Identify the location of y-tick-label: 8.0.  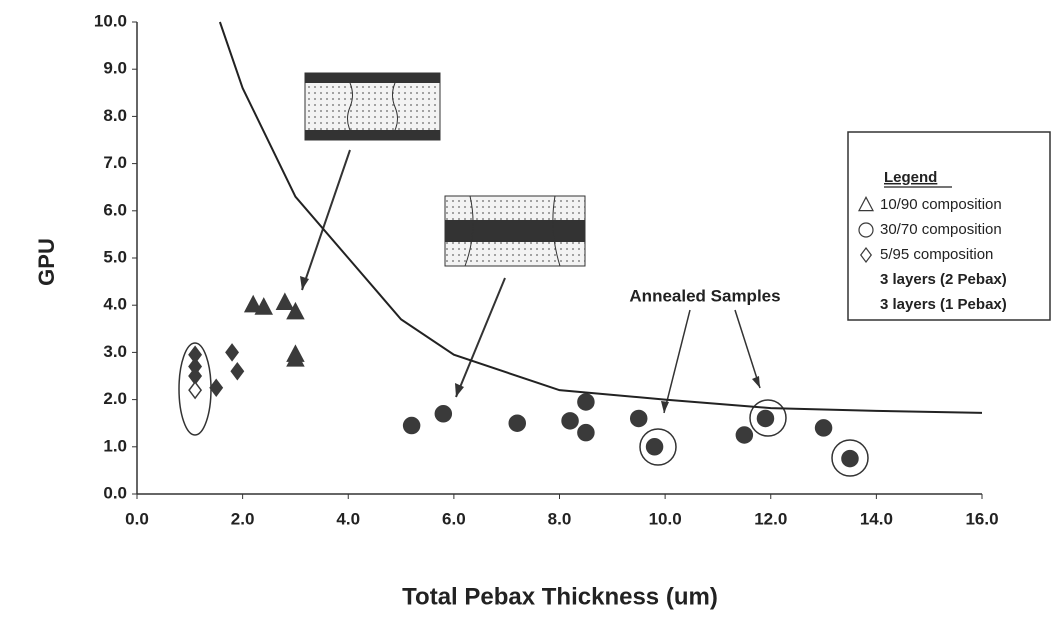
(115, 115).